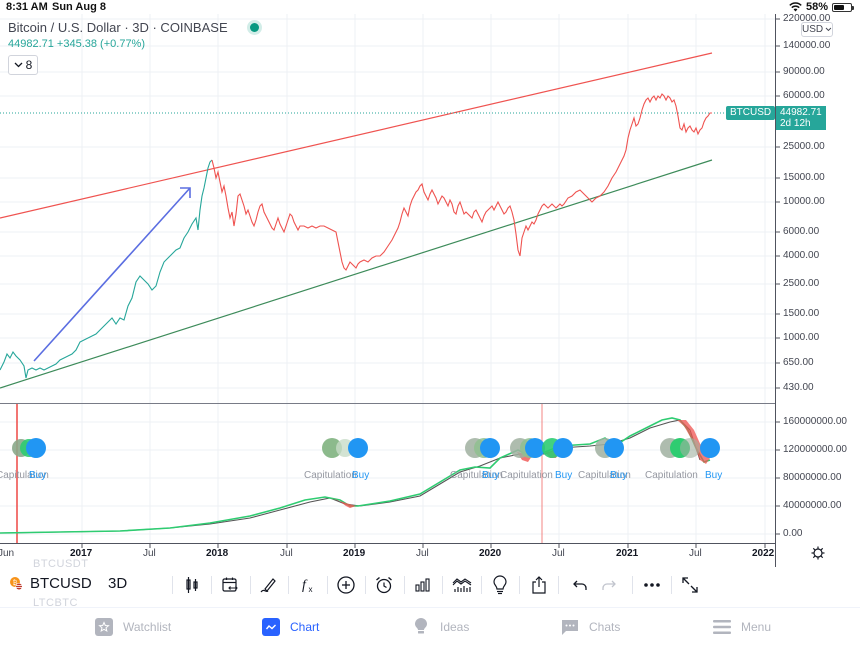  I want to click on calendar-range-icon, so click(230, 584).